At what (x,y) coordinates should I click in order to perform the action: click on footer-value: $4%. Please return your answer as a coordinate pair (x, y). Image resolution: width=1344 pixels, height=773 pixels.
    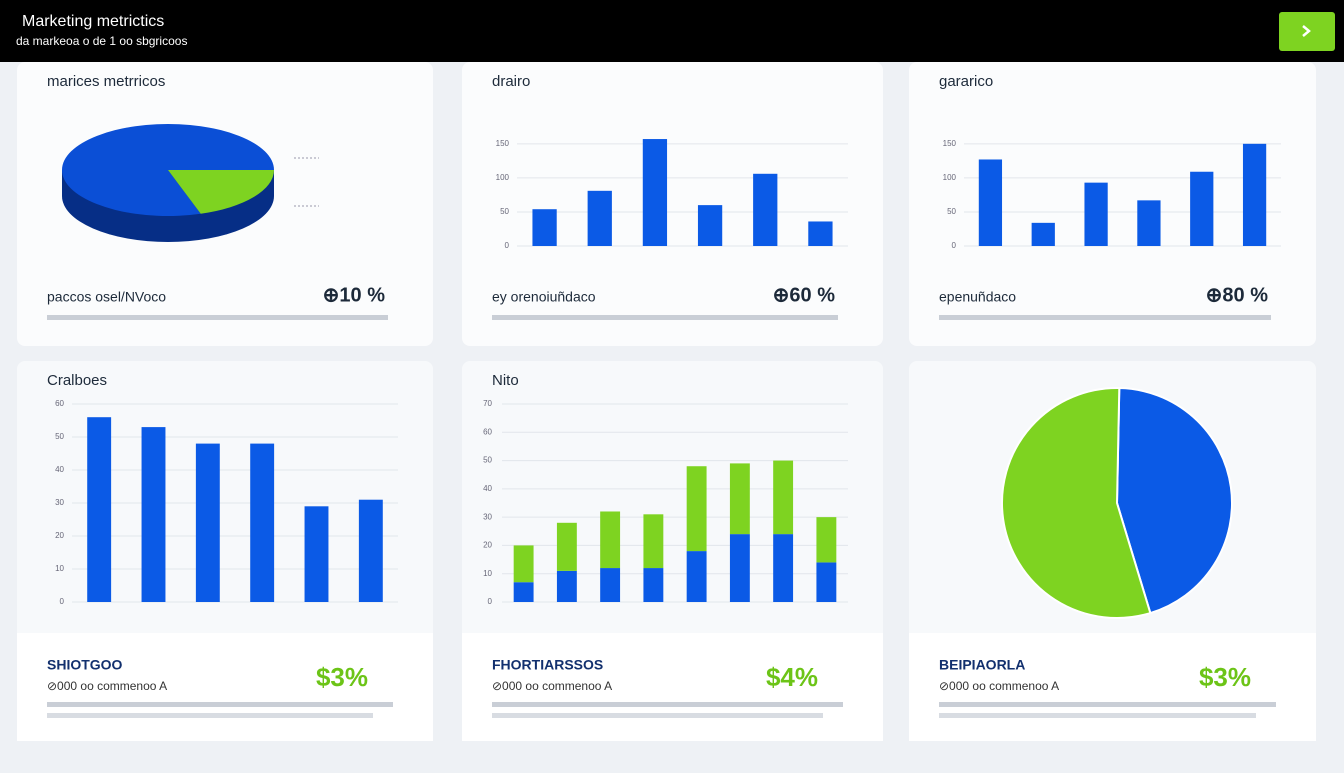
    Looking at the image, I should click on (792, 677).